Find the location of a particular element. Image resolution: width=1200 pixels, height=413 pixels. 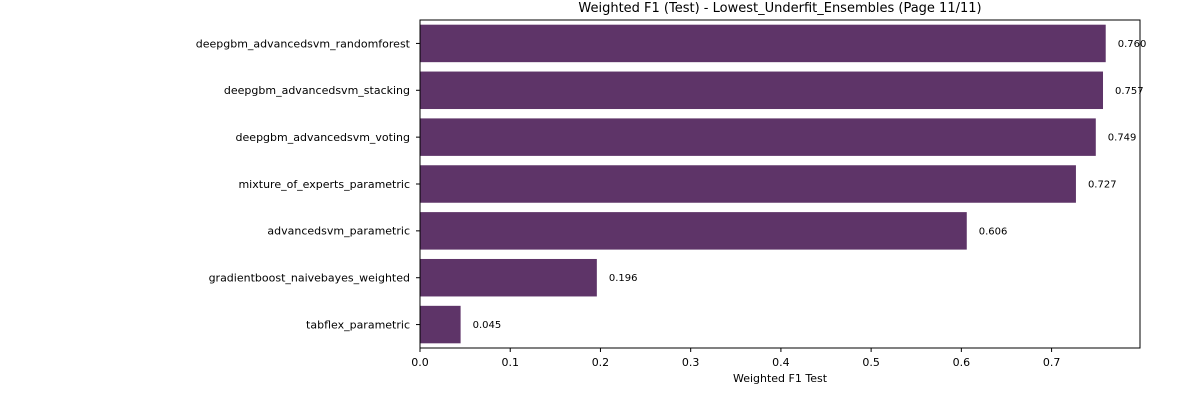

value-label-deepgbm_advancedsvm_randomforest: 0.760 is located at coordinates (1132, 44).